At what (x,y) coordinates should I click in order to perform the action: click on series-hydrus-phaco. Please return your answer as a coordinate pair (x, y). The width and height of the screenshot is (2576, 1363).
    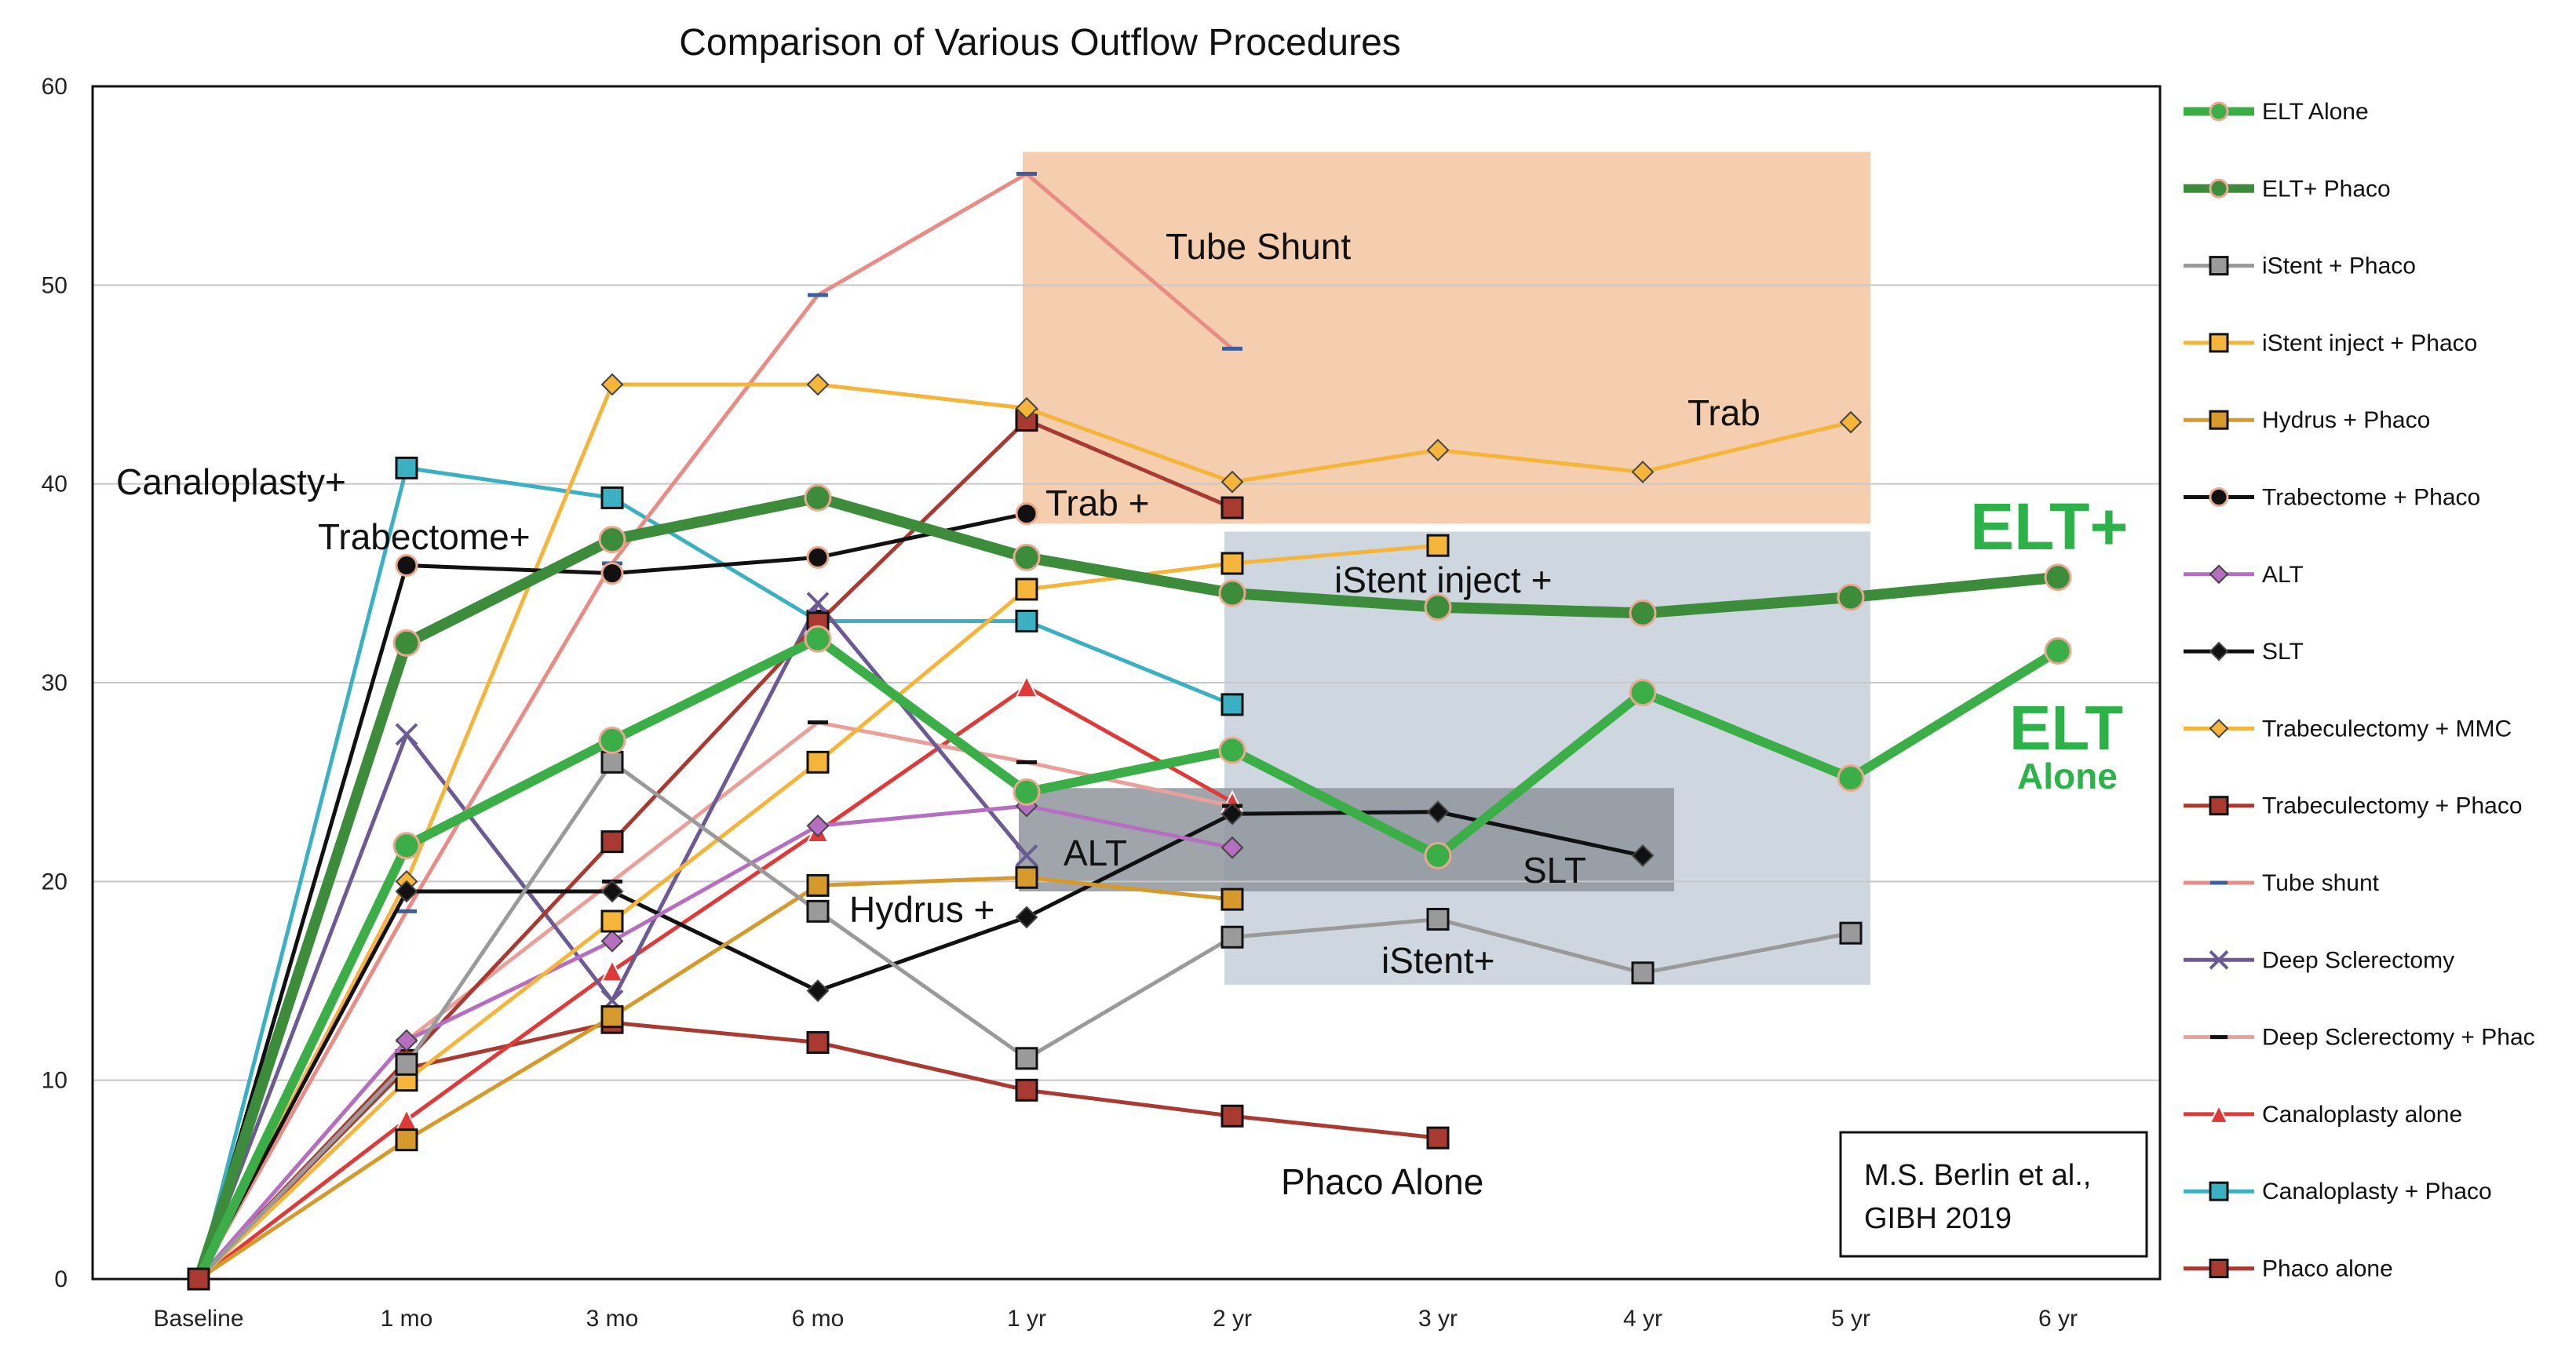
    Looking at the image, I should click on (720, 1073).